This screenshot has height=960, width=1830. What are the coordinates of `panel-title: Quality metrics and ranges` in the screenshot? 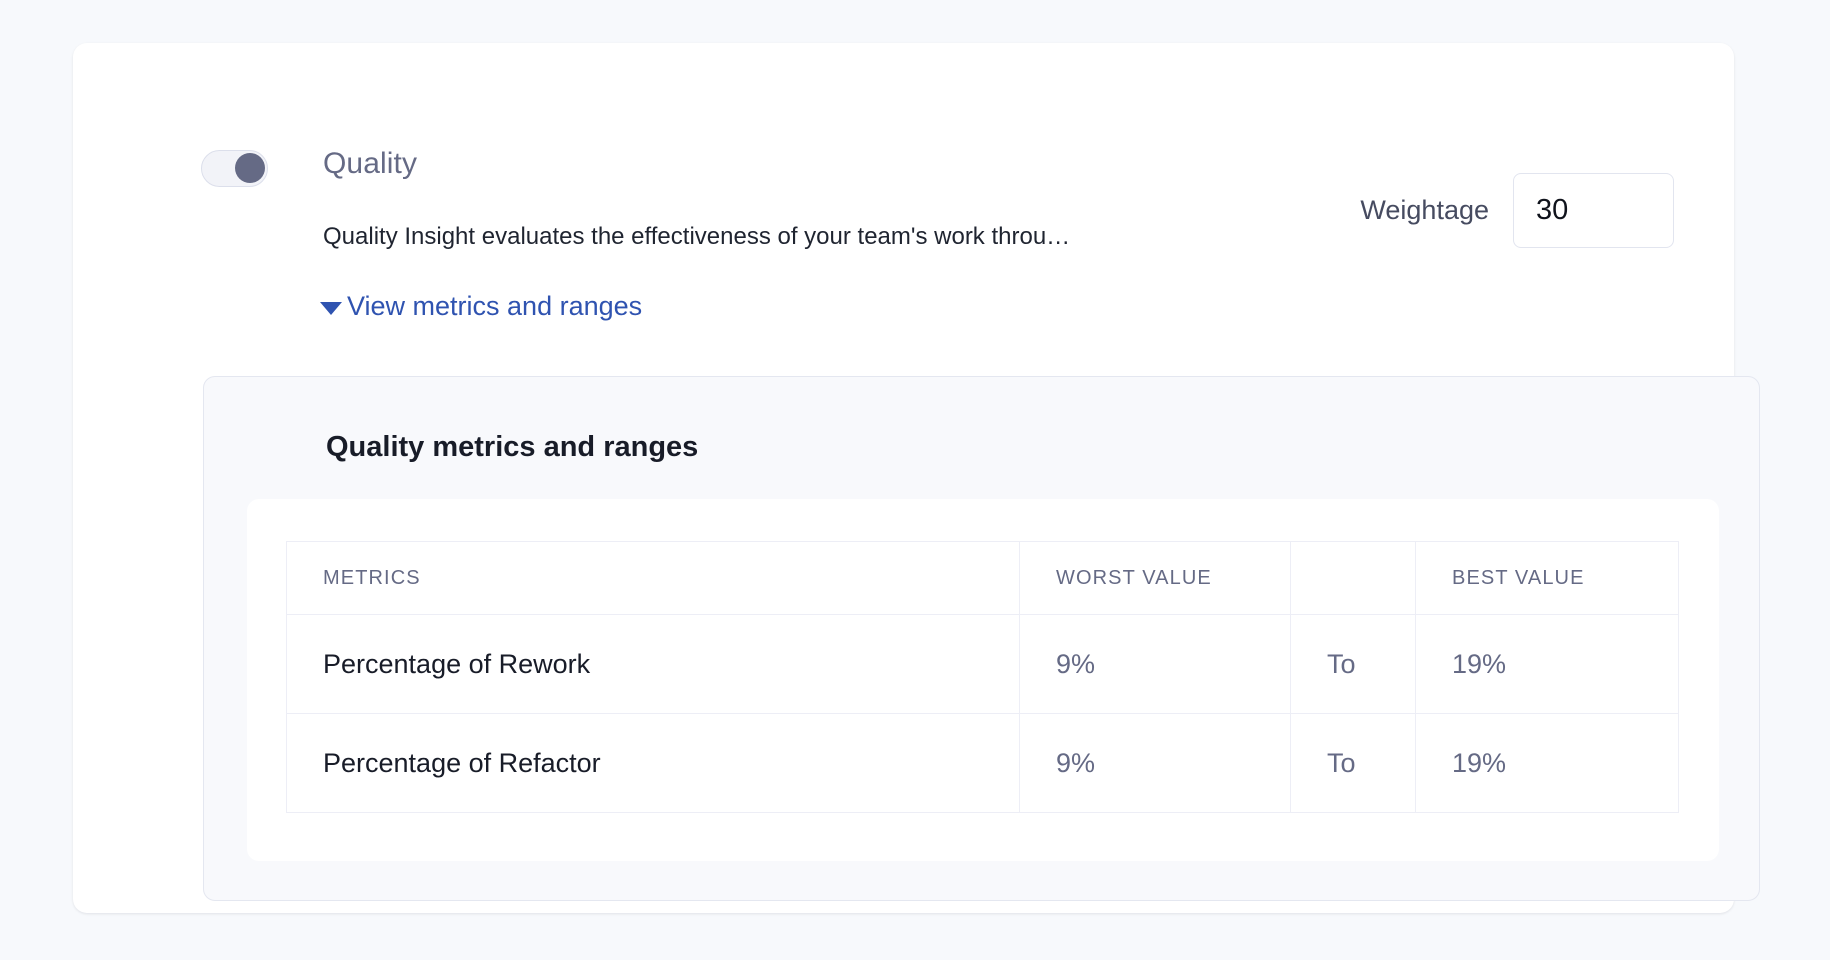 It's located at (512, 447).